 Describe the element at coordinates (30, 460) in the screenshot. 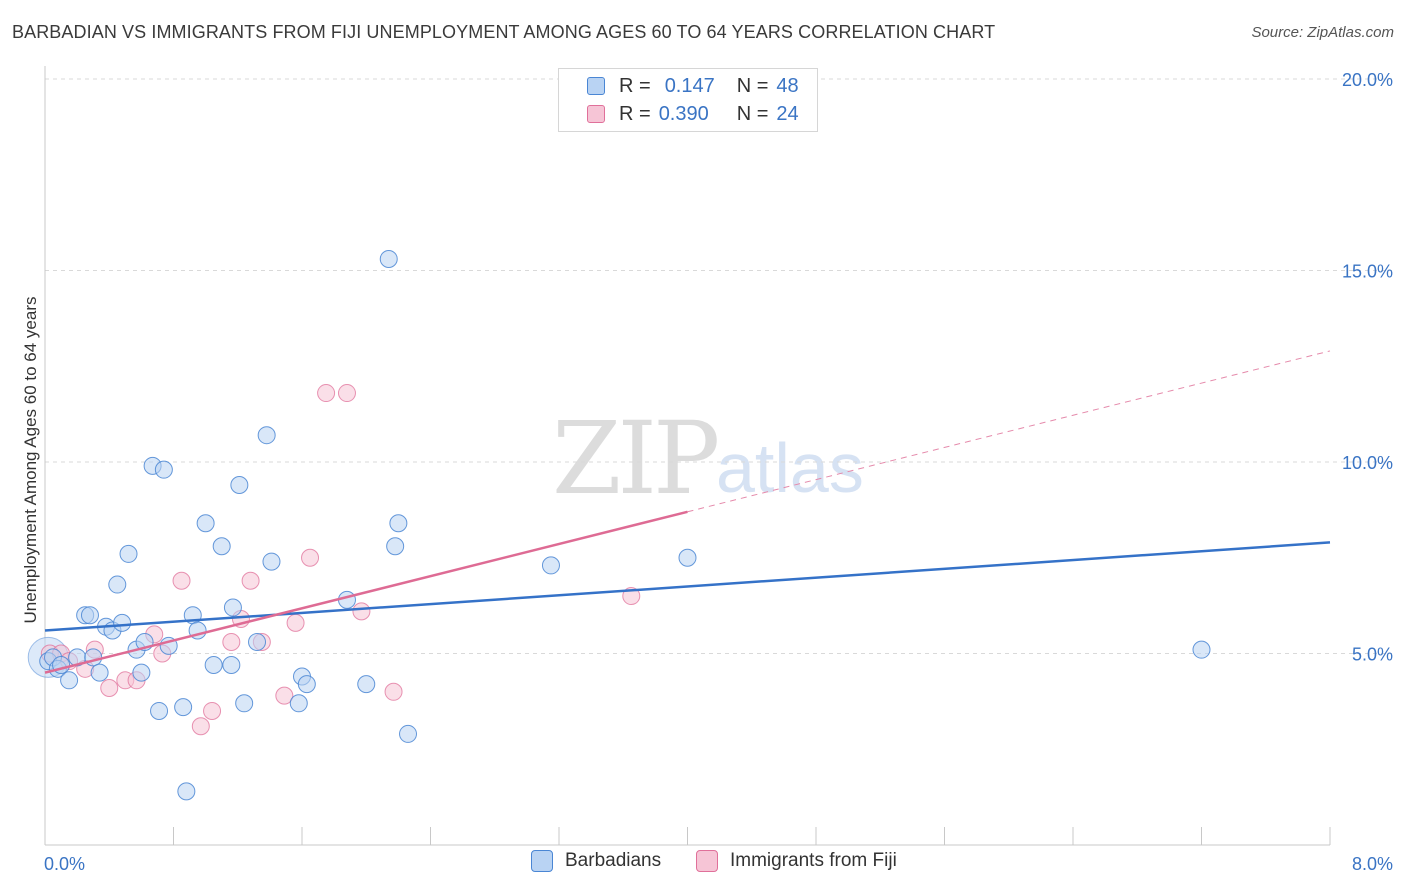

I see `y-axis-label: Unemployment Among Ages 60 to 64 years` at that location.